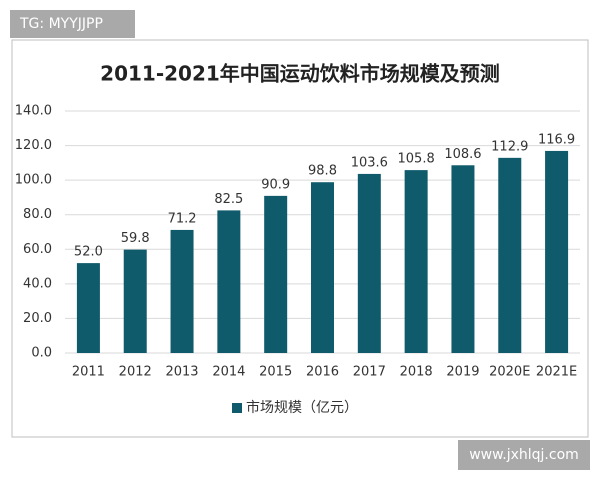  I want to click on x-tick-label: 2011, so click(88, 372).